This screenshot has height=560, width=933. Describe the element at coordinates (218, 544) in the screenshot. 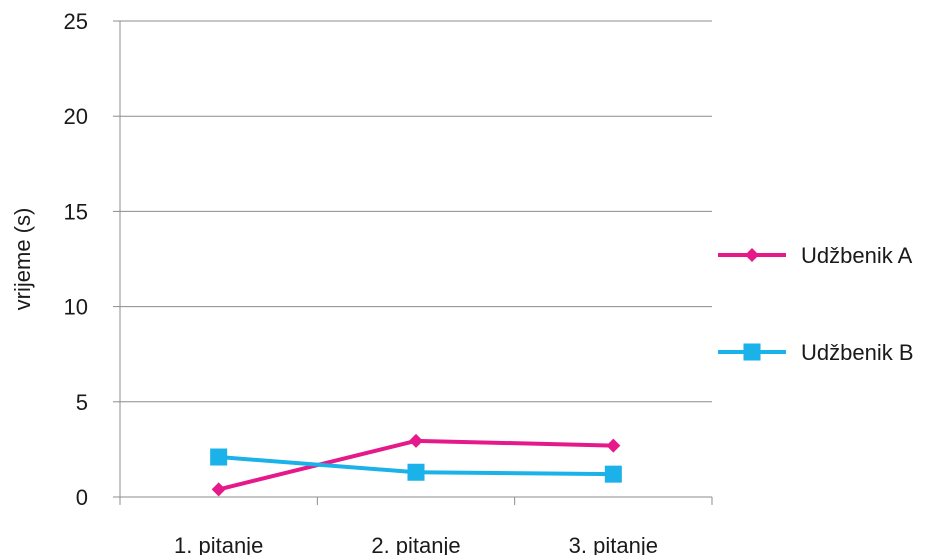

I see `x-tick-label: 1. pitanje` at that location.